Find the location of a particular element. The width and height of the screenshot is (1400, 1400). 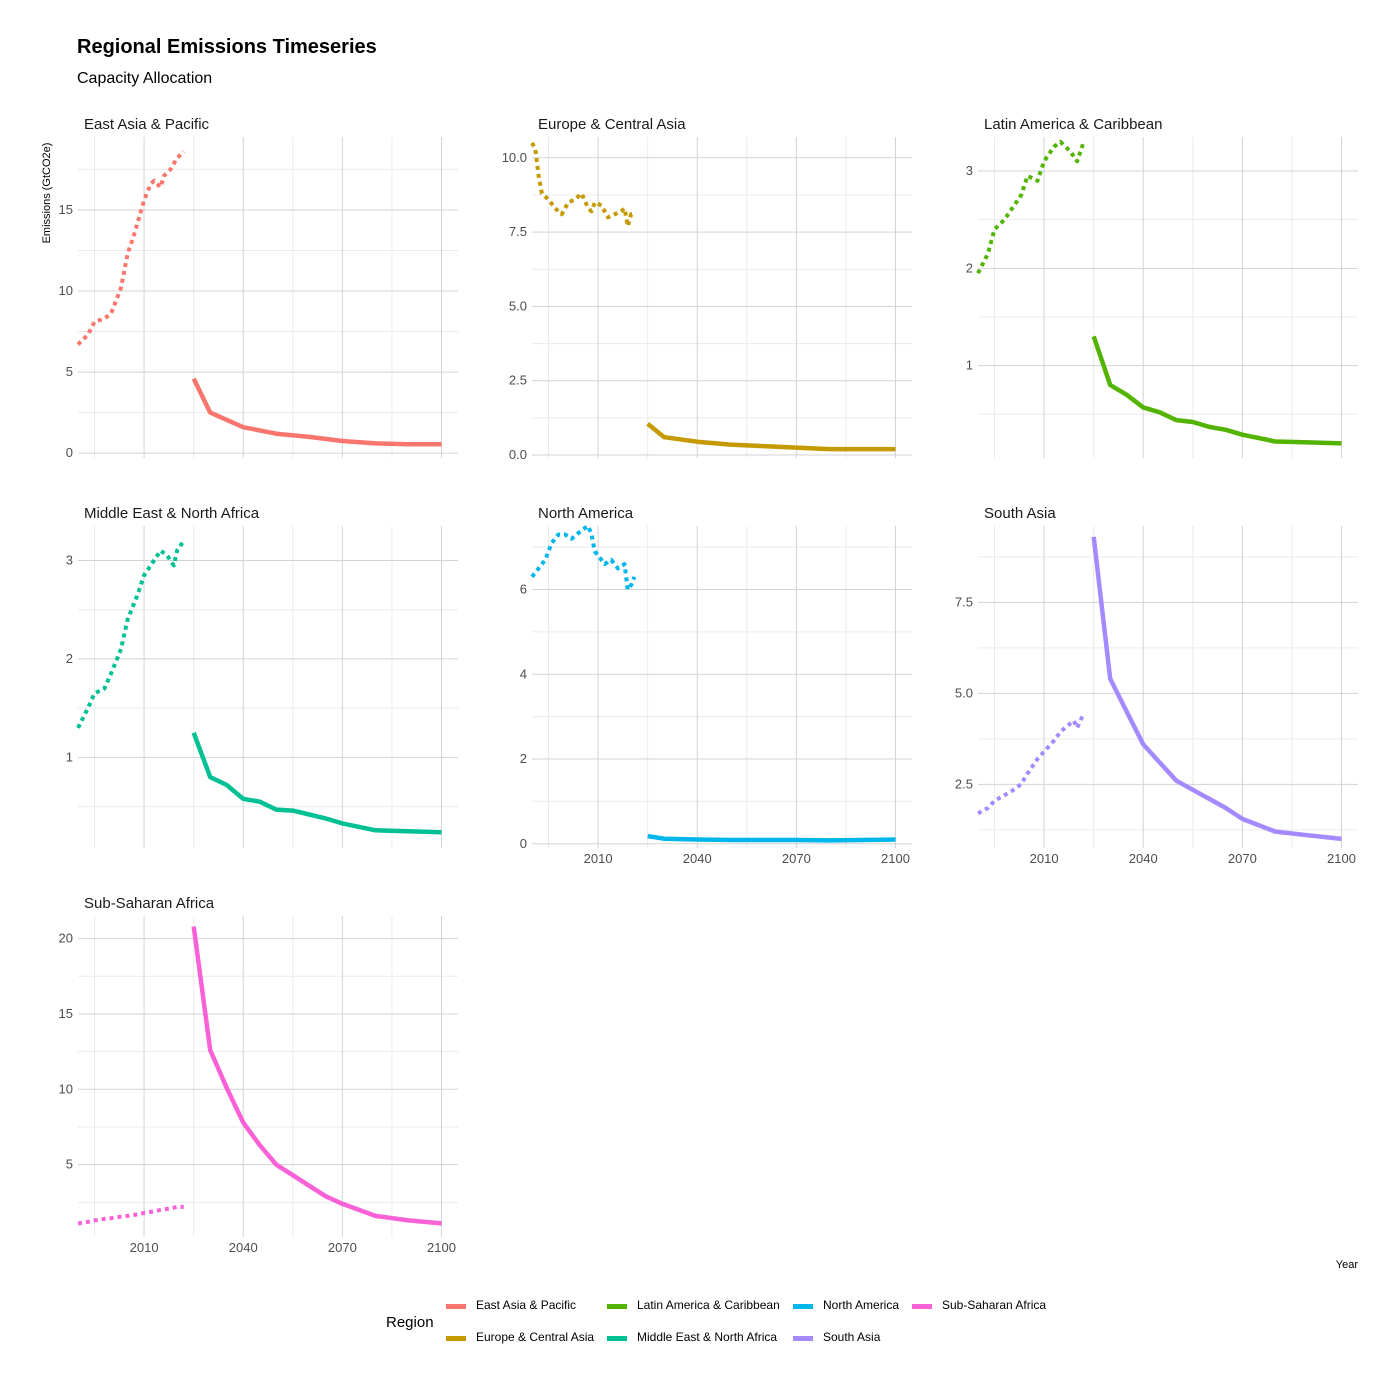

x-axis-label: Year is located at coordinates (1347, 1265).